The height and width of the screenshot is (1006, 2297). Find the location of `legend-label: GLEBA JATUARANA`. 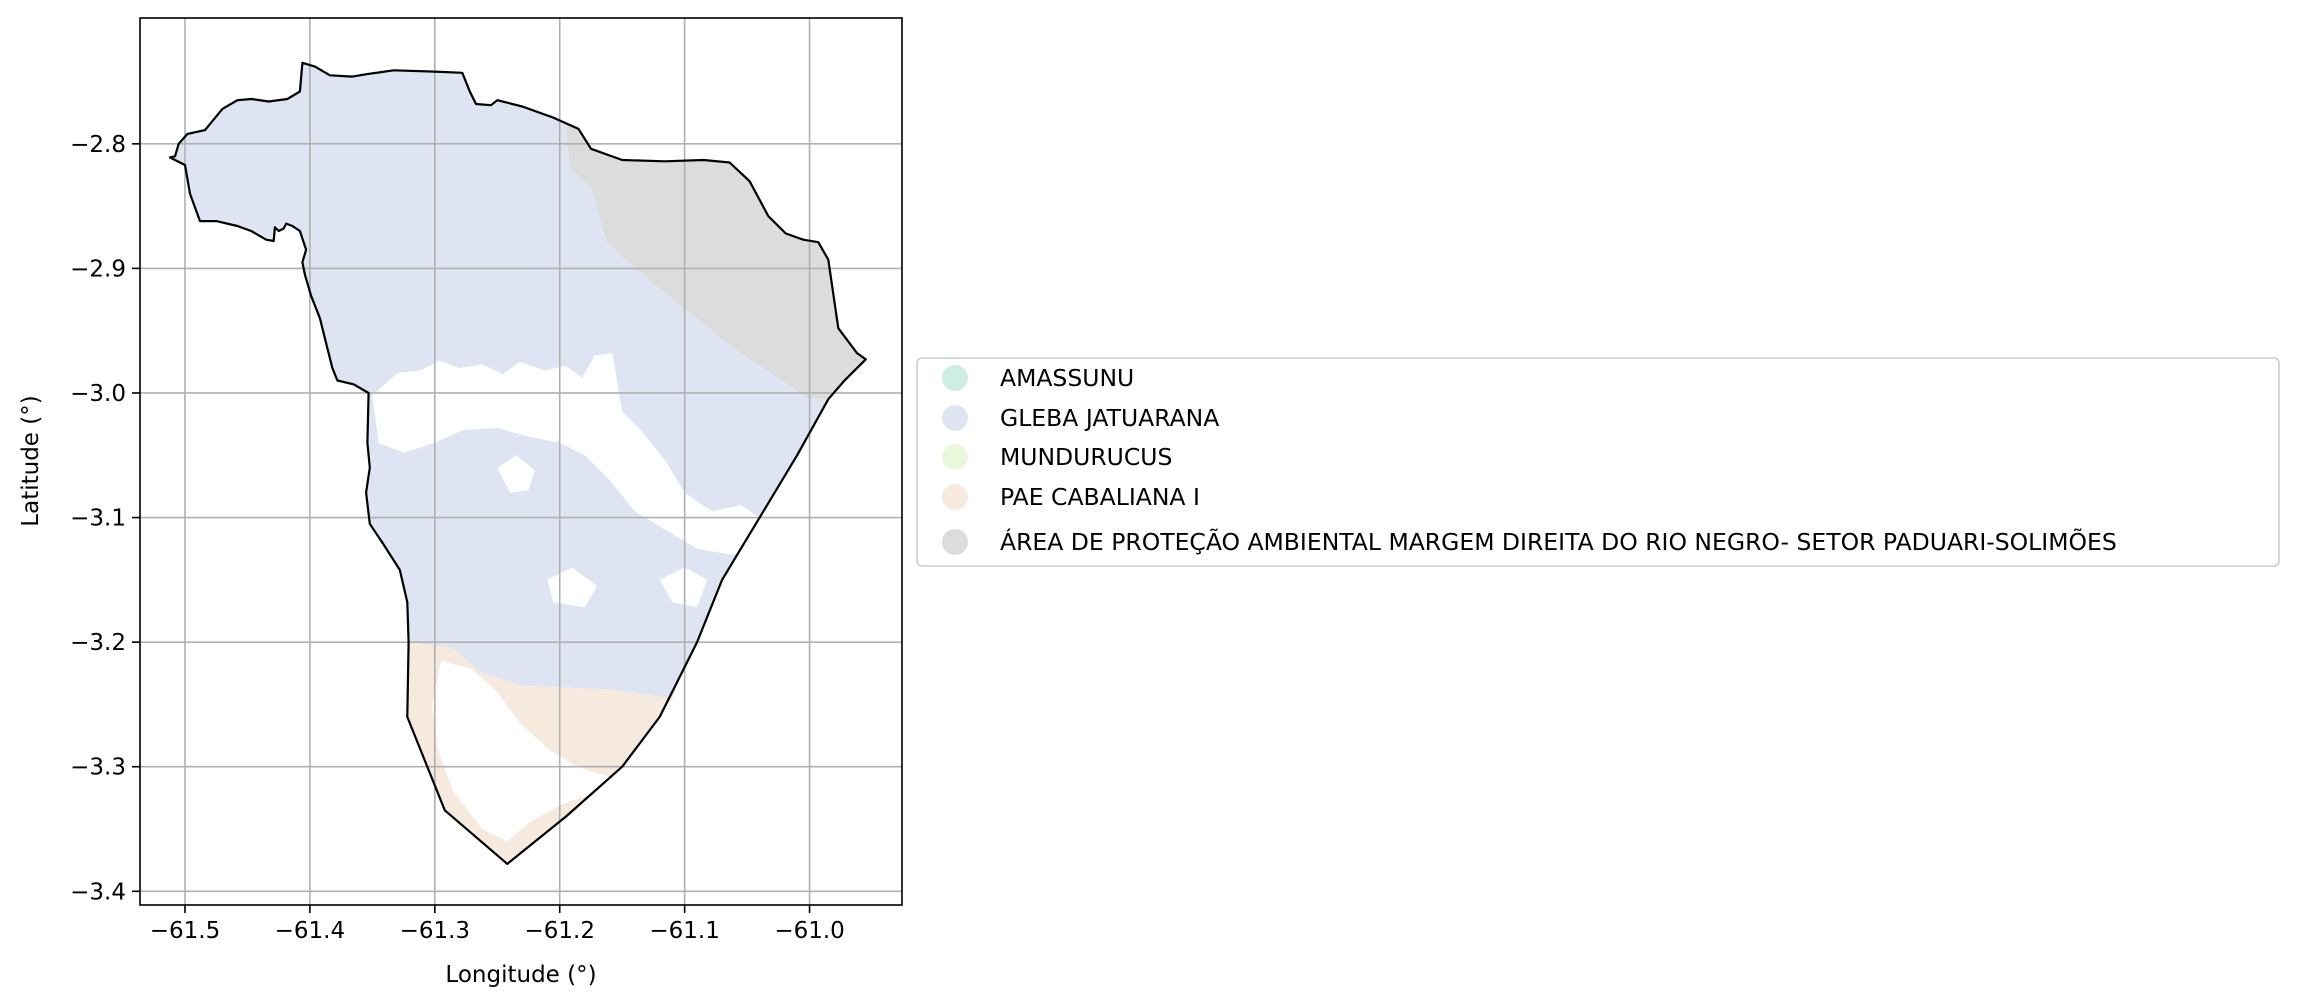

legend-label: GLEBA JATUARANA is located at coordinates (1109, 418).